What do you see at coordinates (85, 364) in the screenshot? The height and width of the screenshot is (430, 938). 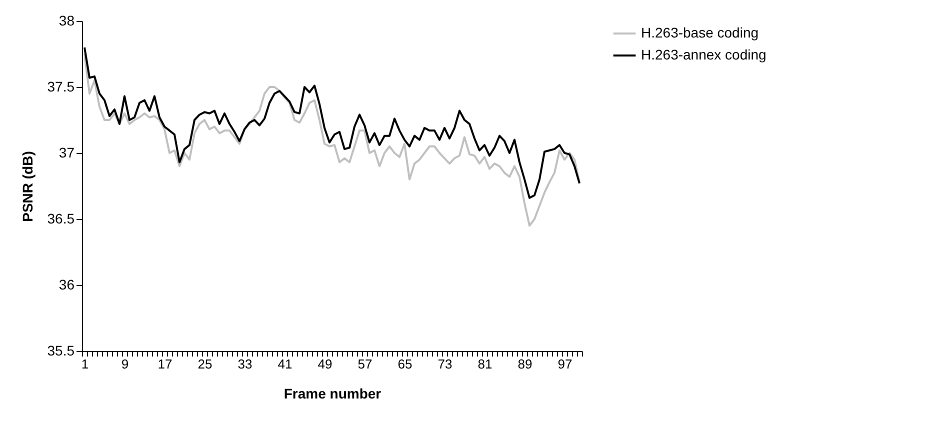 I see `x-tick-label: 1` at bounding box center [85, 364].